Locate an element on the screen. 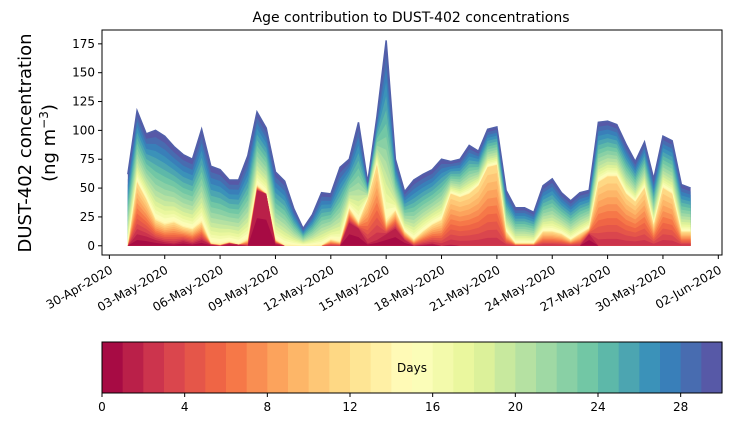 The width and height of the screenshot is (730, 425). y-tick-label: 50 is located at coordinates (87, 188).